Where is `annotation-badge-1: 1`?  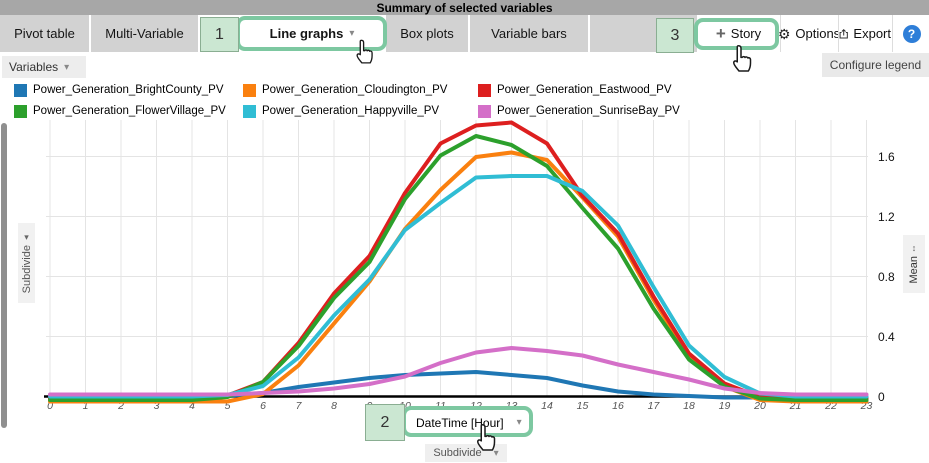
annotation-badge-1: 1 is located at coordinates (219, 34).